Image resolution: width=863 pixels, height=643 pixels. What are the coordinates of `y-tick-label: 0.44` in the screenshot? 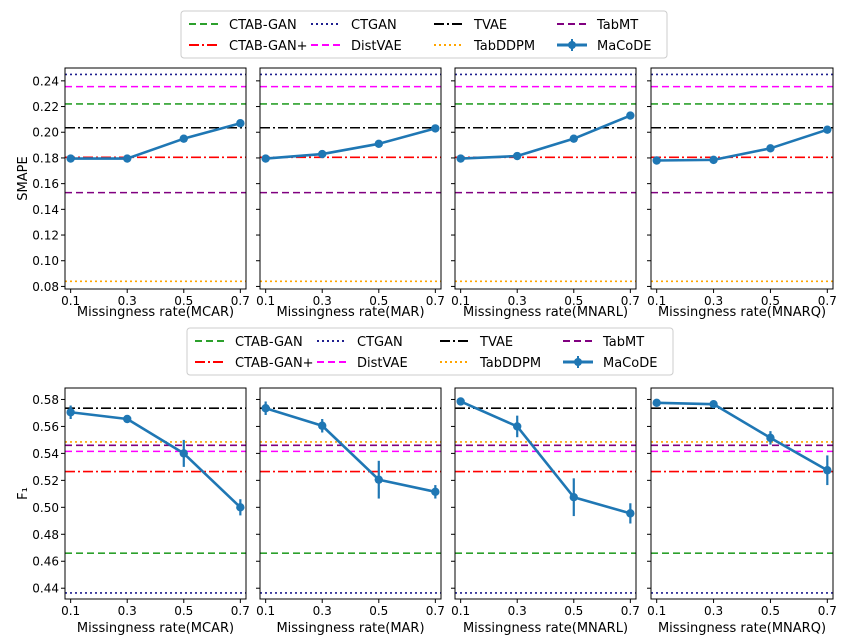 It's located at (45, 589).